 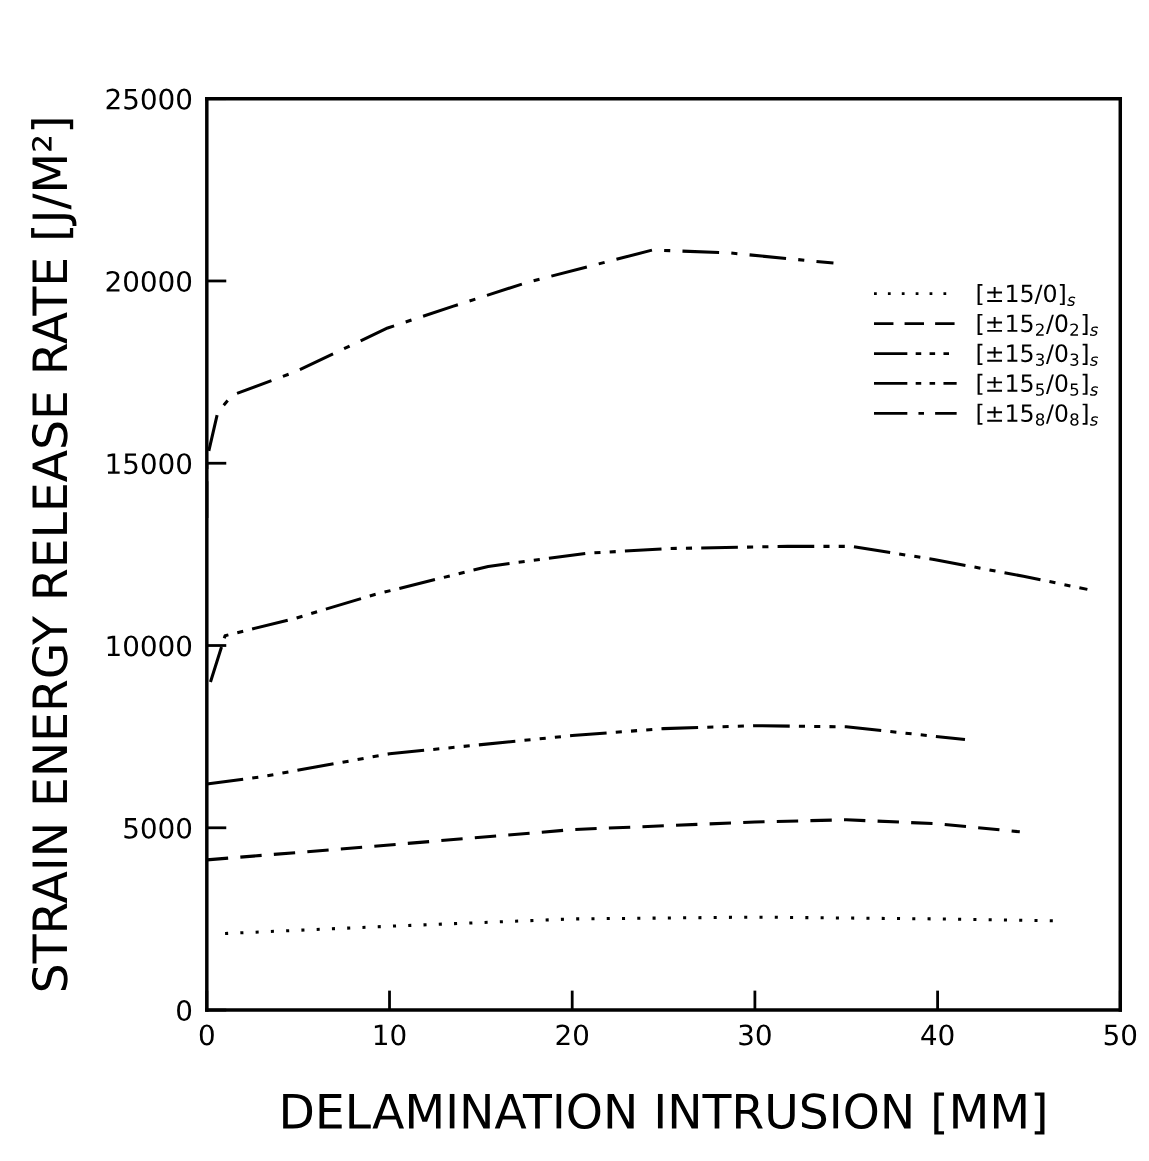 I want to click on x-tick-label: 50, so click(x=1120, y=1035).